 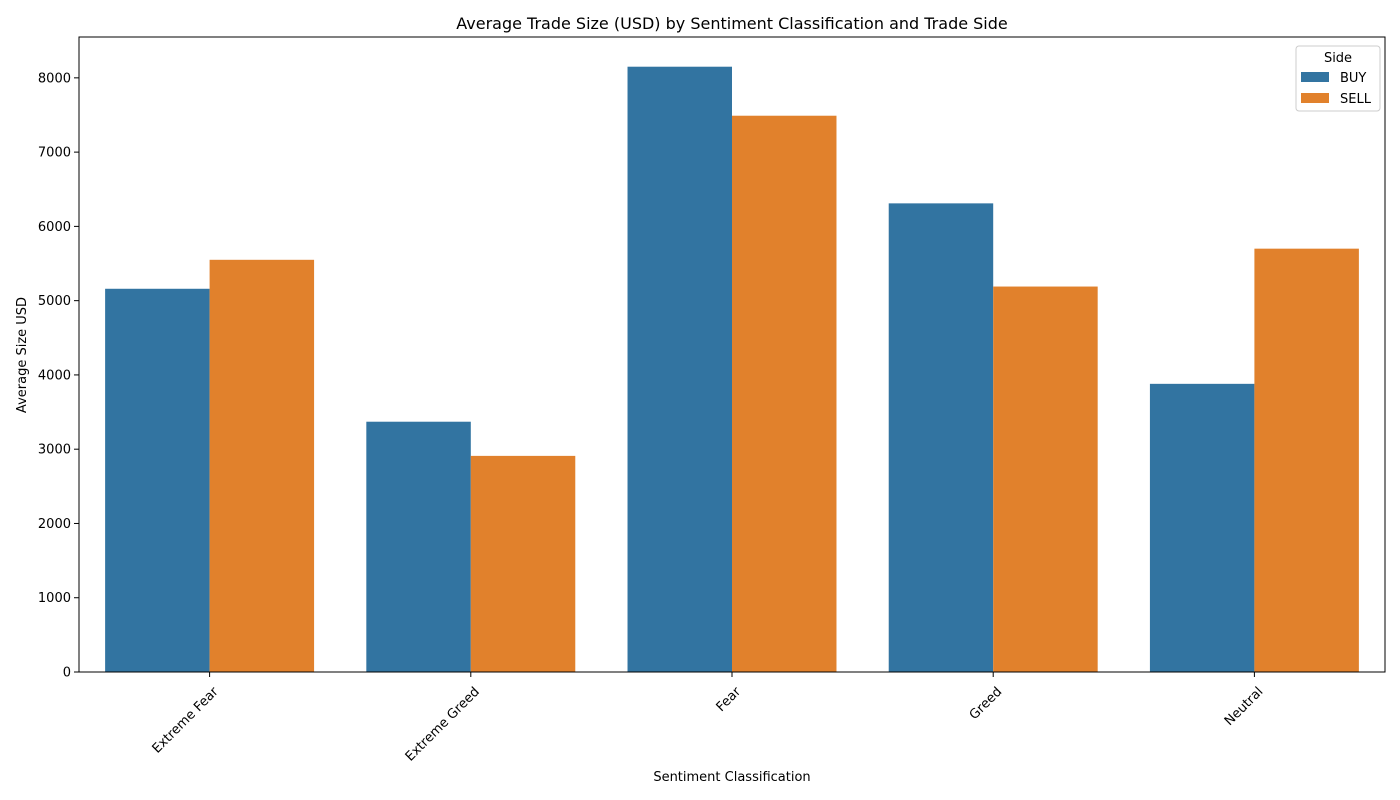 I want to click on x-tick-label: Extreme Fear, so click(x=186, y=720).